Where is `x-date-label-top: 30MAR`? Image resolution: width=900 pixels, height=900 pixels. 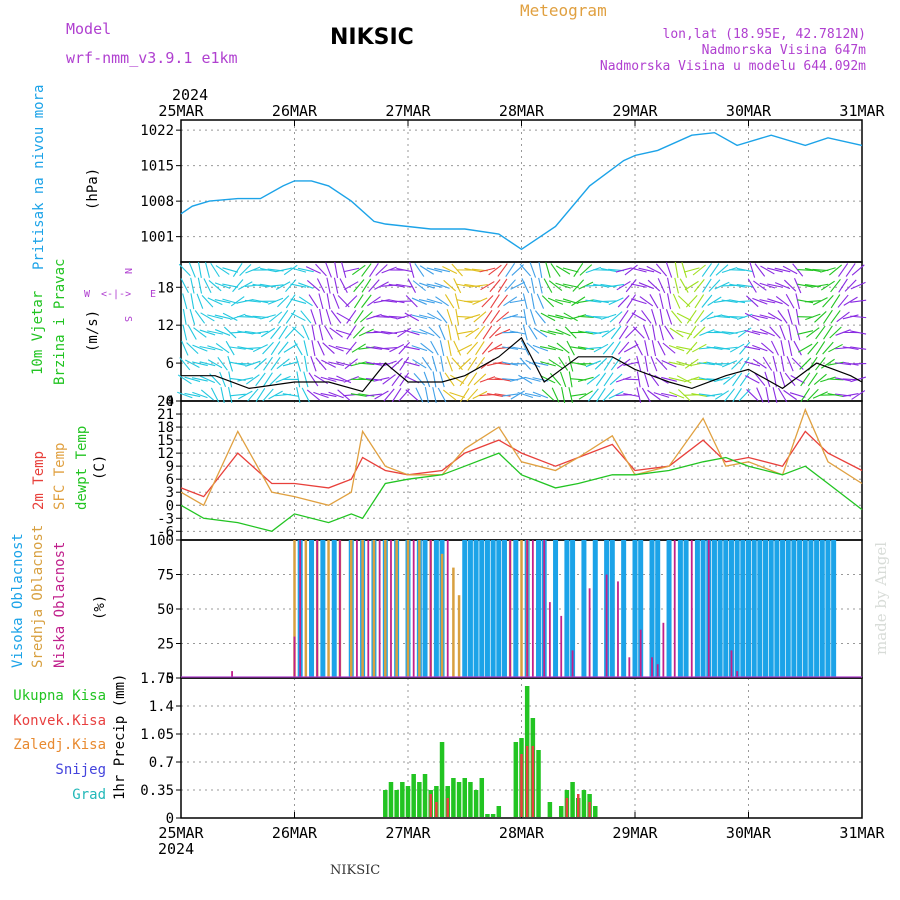
x-date-label-top: 30MAR is located at coordinates (749, 111).